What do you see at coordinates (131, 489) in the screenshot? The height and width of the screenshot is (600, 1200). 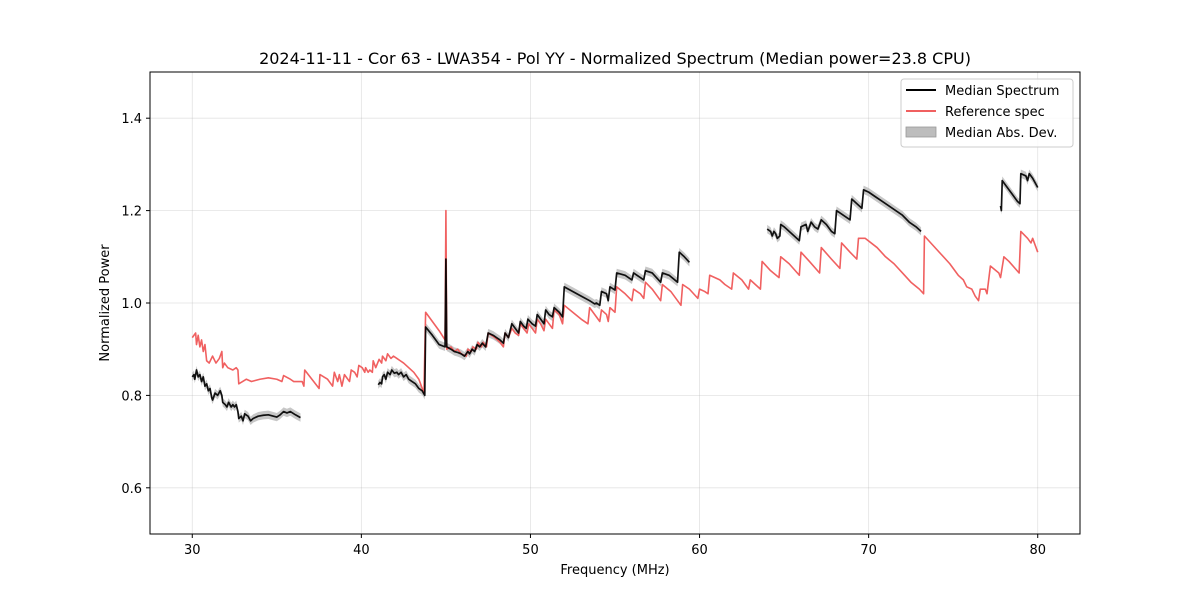 I see `y-tick-label: 0.6` at bounding box center [131, 489].